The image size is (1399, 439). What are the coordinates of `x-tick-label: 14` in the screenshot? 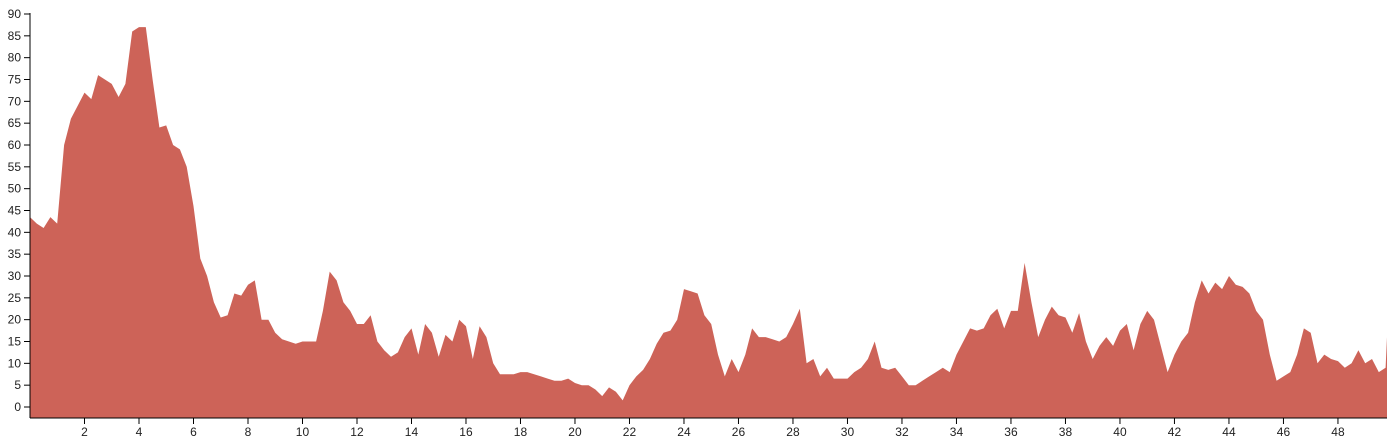 It's located at (412, 432).